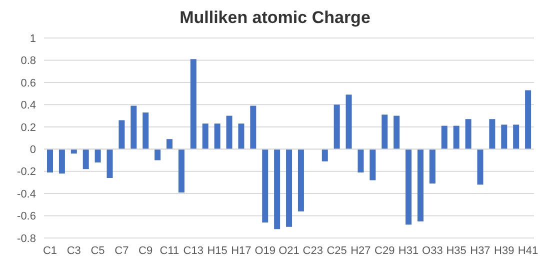 Image resolution: width=550 pixels, height=264 pixels. What do you see at coordinates (145, 250) in the screenshot?
I see `x-tick-label: C9` at bounding box center [145, 250].